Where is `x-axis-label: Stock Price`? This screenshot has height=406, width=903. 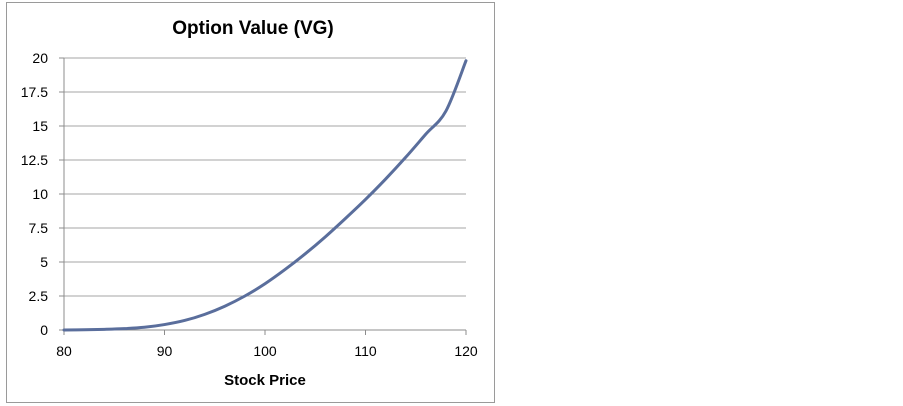 x-axis-label: Stock Price is located at coordinates (265, 380).